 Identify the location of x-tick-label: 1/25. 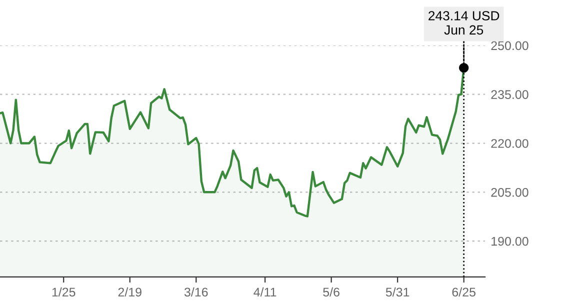
(64, 292).